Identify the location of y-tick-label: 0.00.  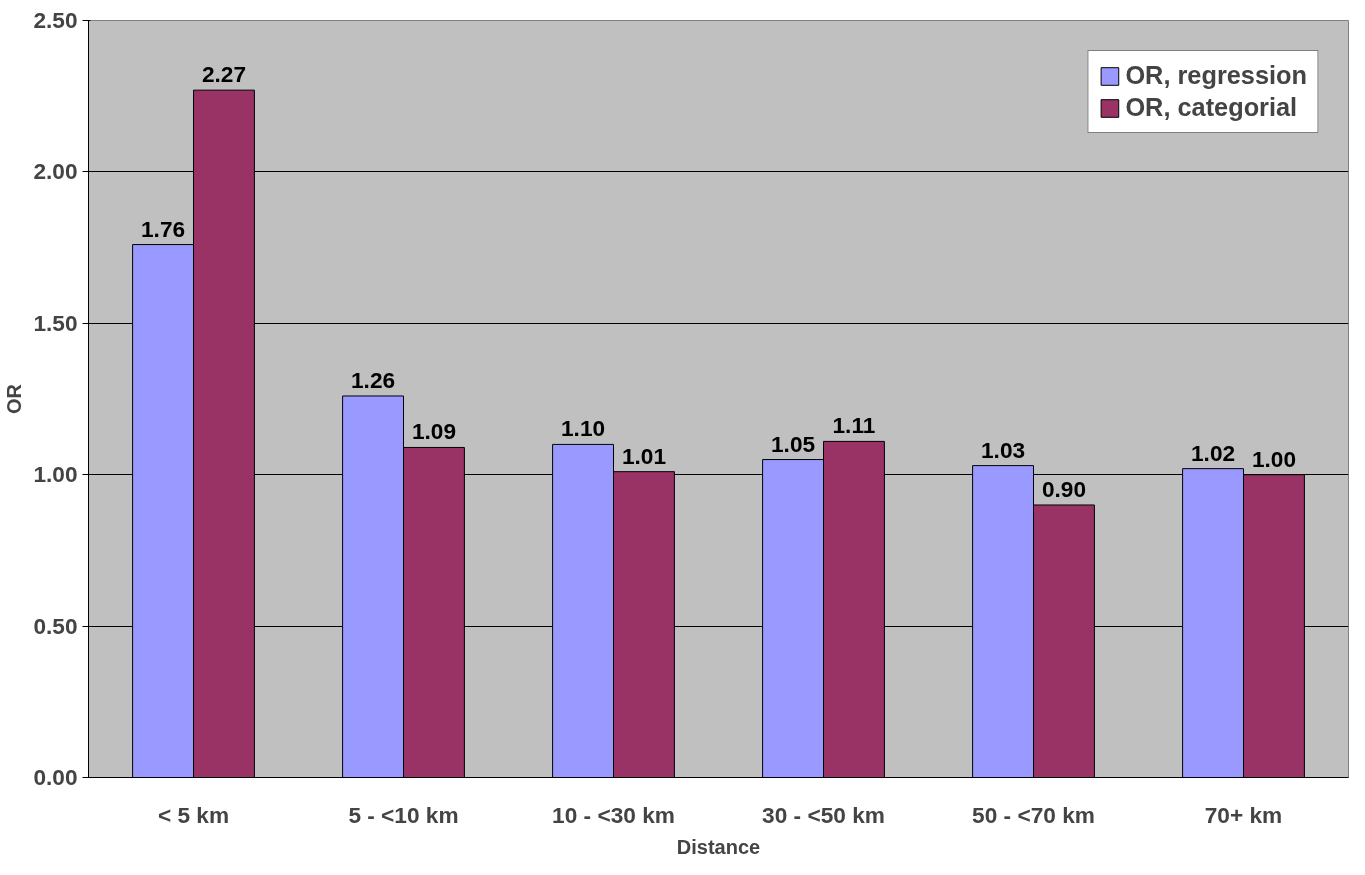
(55, 777).